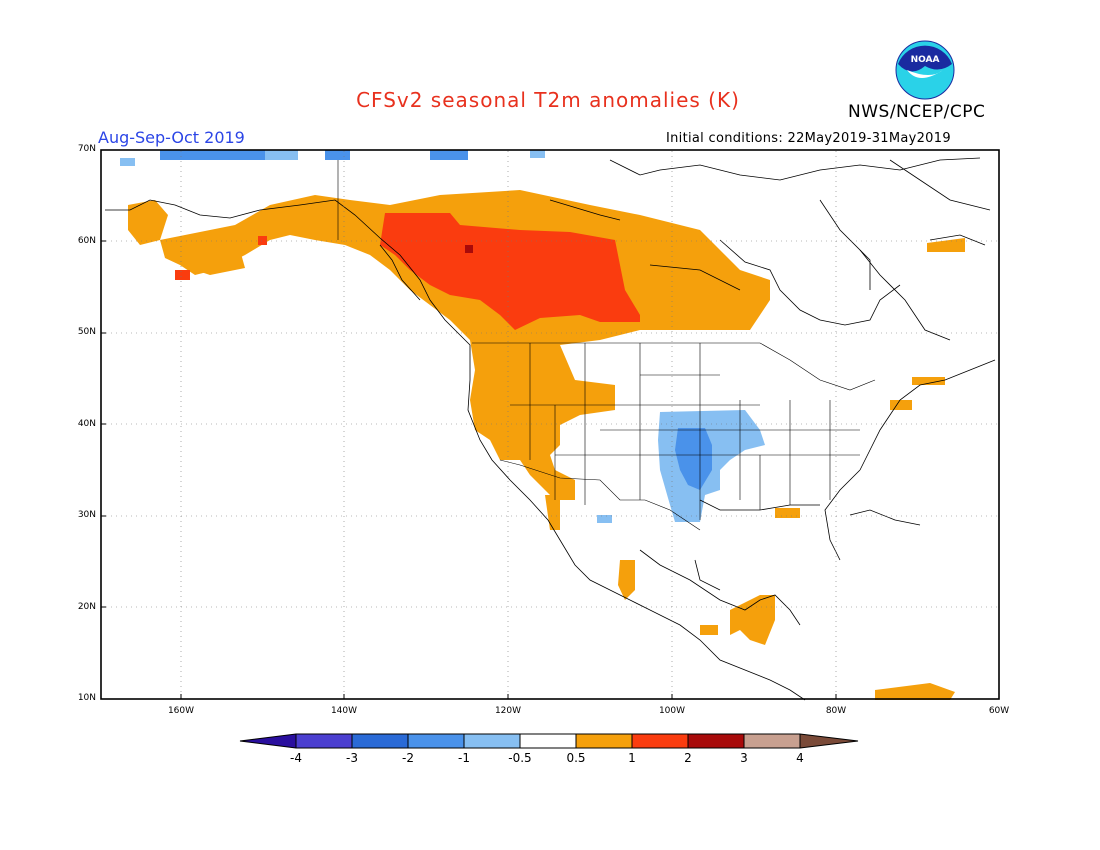  Describe the element at coordinates (709, 630) in the screenshot. I see `warm-anomaly-yucatan` at that location.